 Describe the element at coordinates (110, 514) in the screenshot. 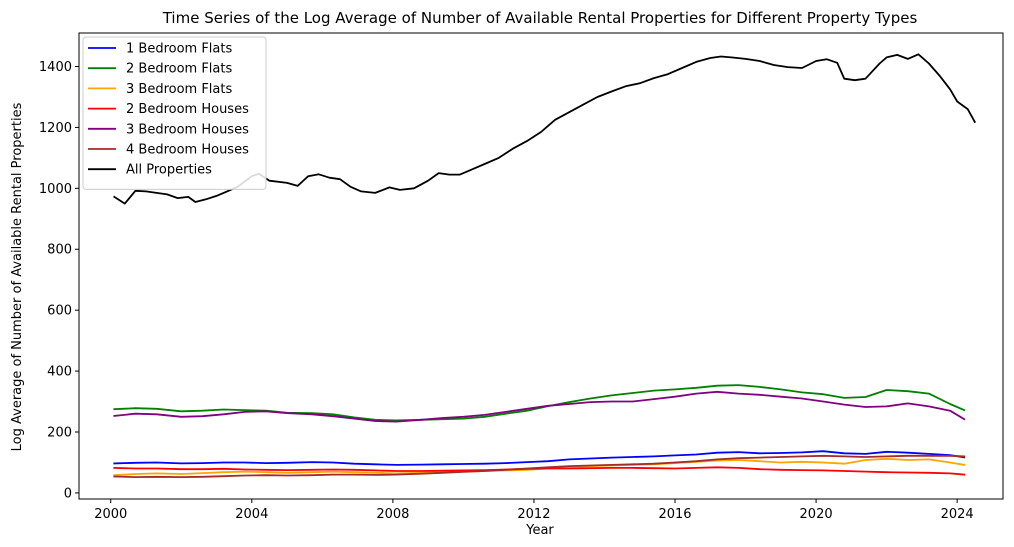

I see `x-tick-label: 2000` at that location.